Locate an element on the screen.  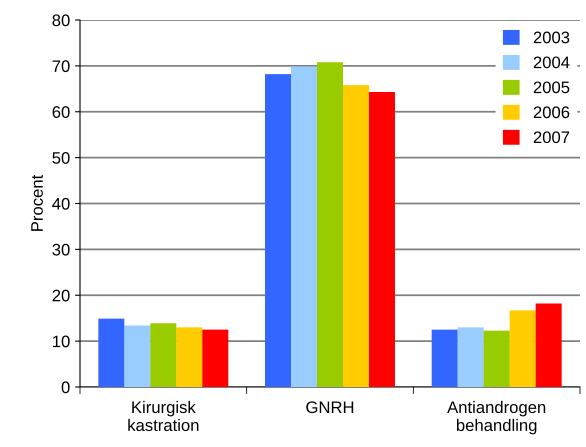
y-tick-label: 10 is located at coordinates (61, 342).